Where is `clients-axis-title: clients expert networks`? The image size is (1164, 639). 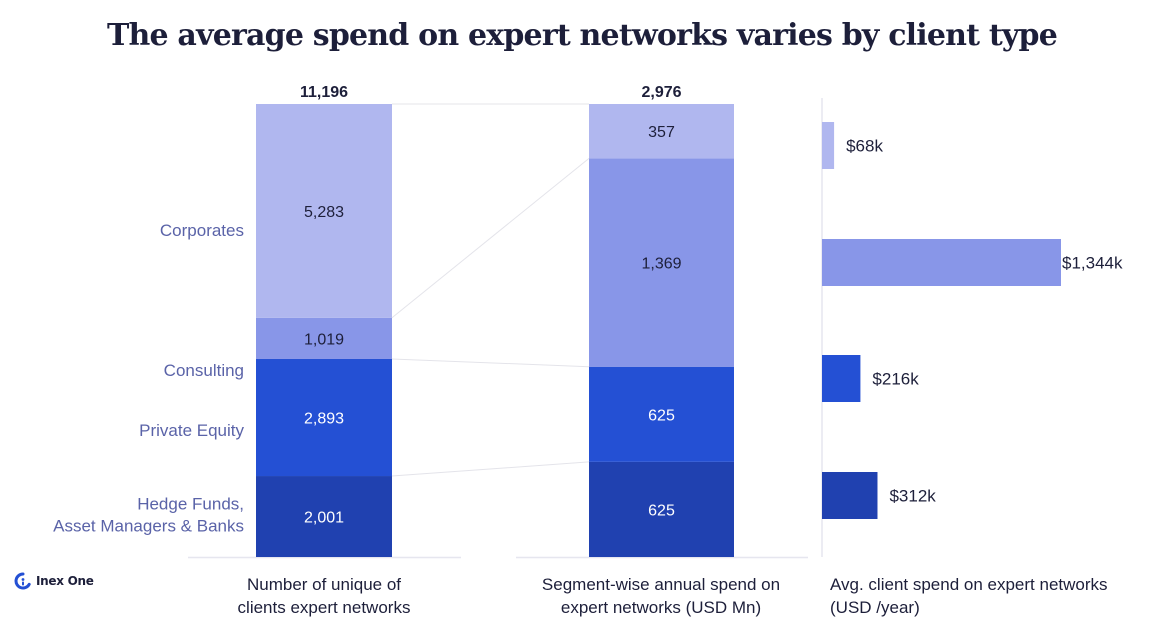
clients-axis-title: clients expert networks is located at coordinates (324, 607).